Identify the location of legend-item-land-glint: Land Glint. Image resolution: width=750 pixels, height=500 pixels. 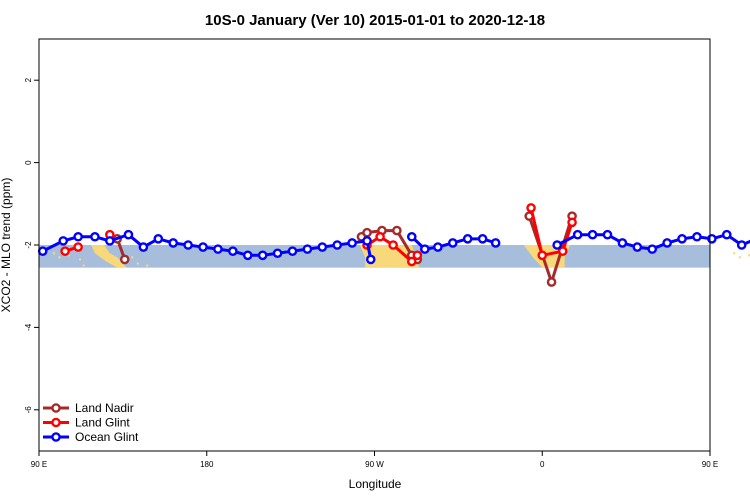
(86, 423).